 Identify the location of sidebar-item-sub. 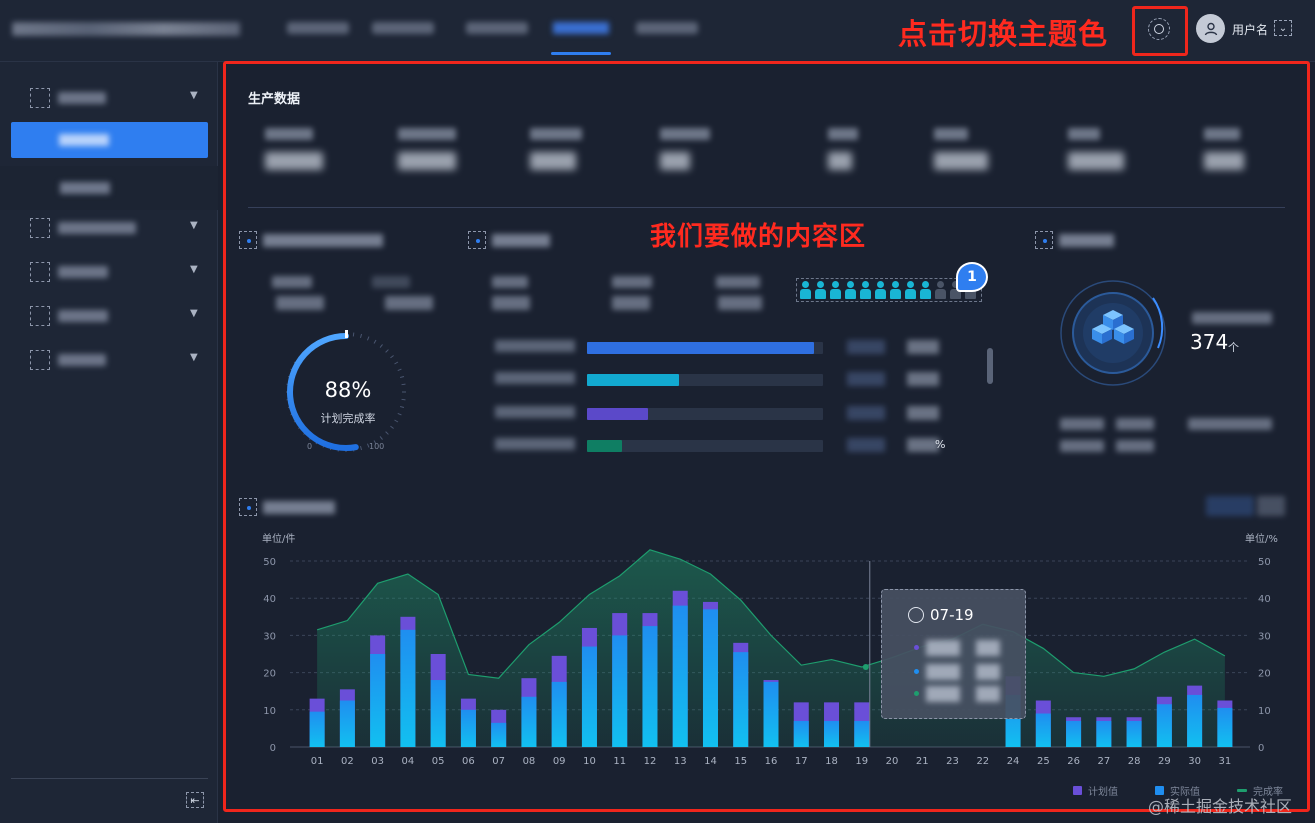
(109, 188).